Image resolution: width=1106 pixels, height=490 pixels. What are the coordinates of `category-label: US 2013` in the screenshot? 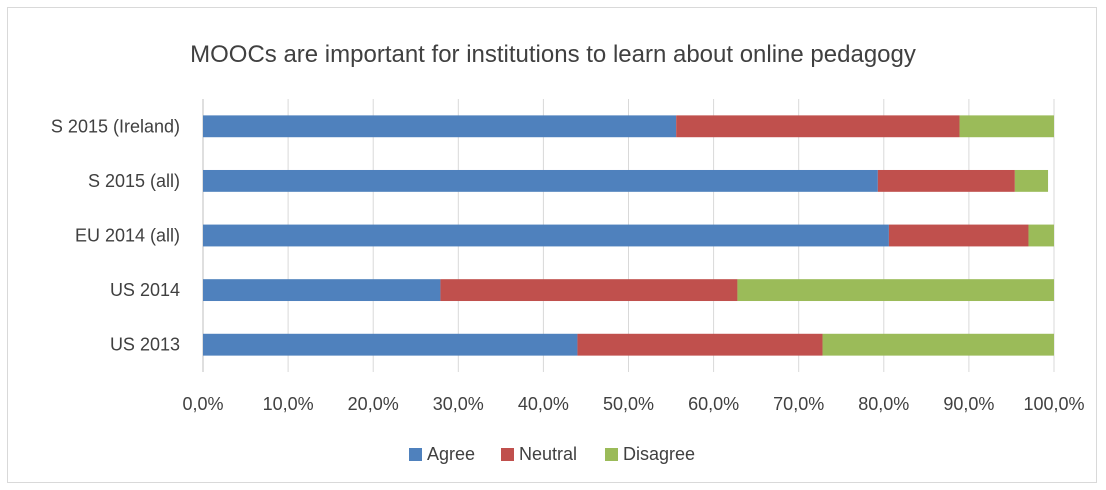 It's located at (145, 345).